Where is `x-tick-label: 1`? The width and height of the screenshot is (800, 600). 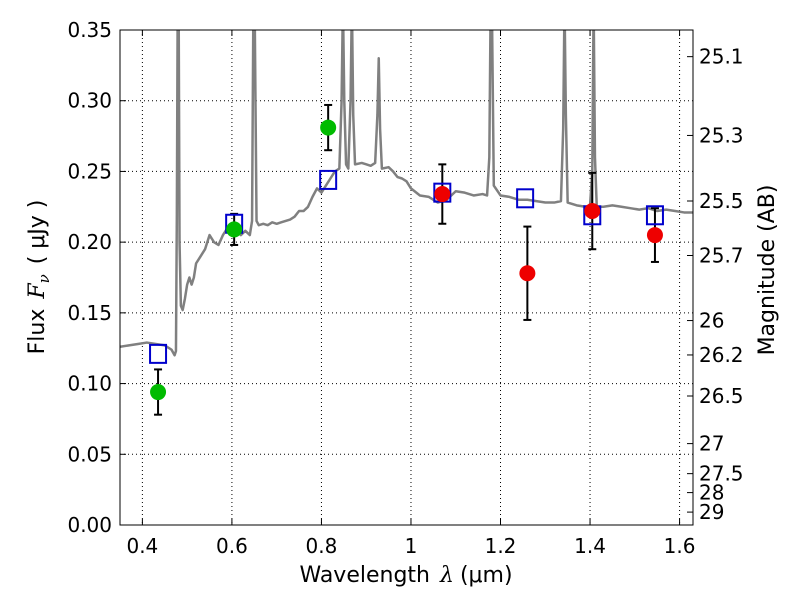
x-tick-label: 1 is located at coordinates (411, 546).